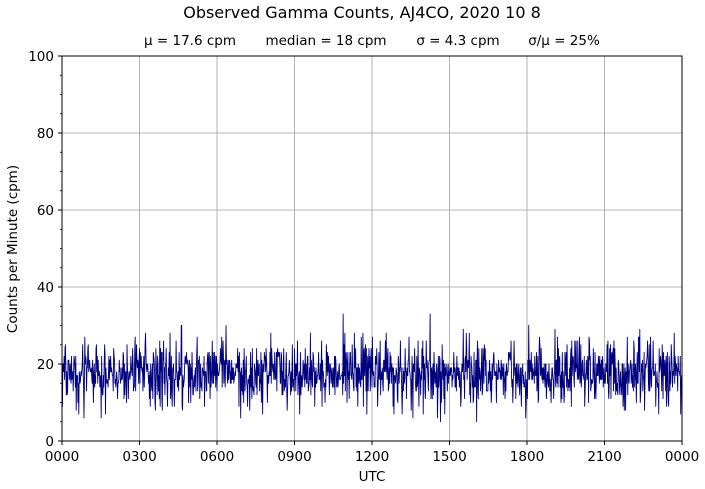  What do you see at coordinates (45, 134) in the screenshot?
I see `y-tick-label: 80` at bounding box center [45, 134].